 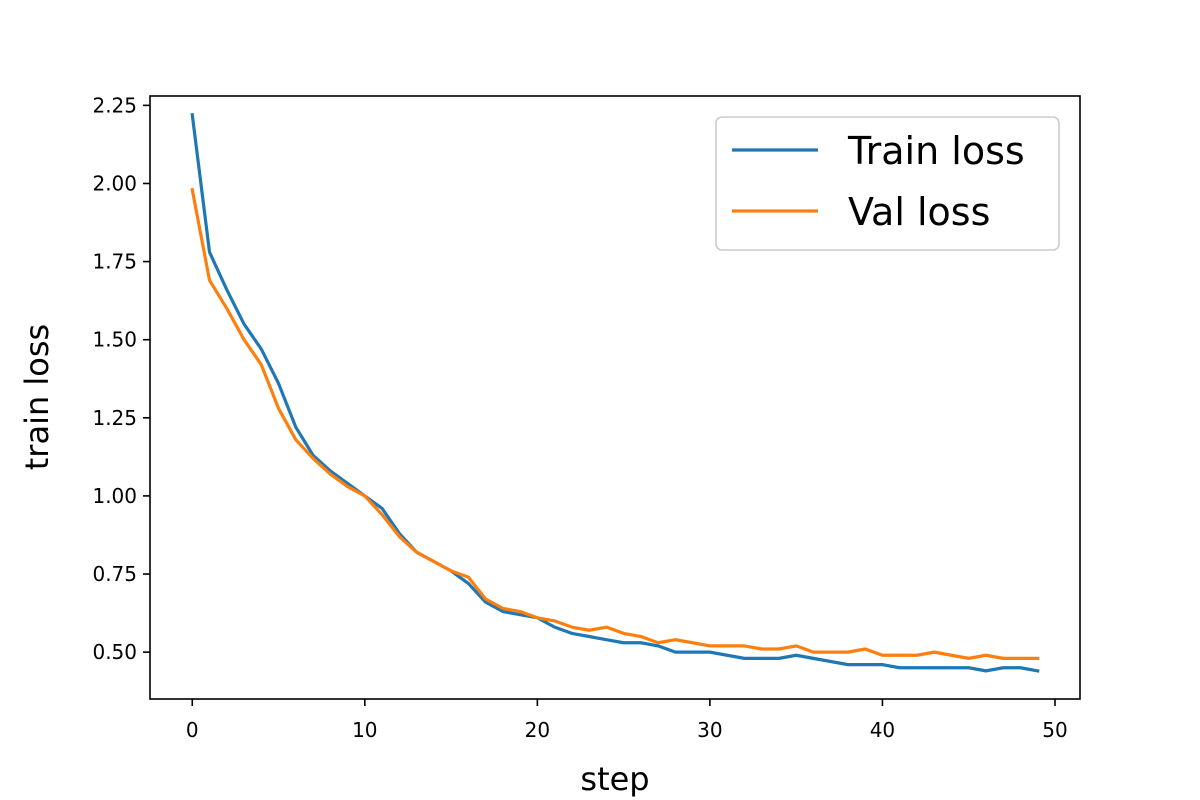 I want to click on x-tick-label: 0, so click(x=192, y=730).